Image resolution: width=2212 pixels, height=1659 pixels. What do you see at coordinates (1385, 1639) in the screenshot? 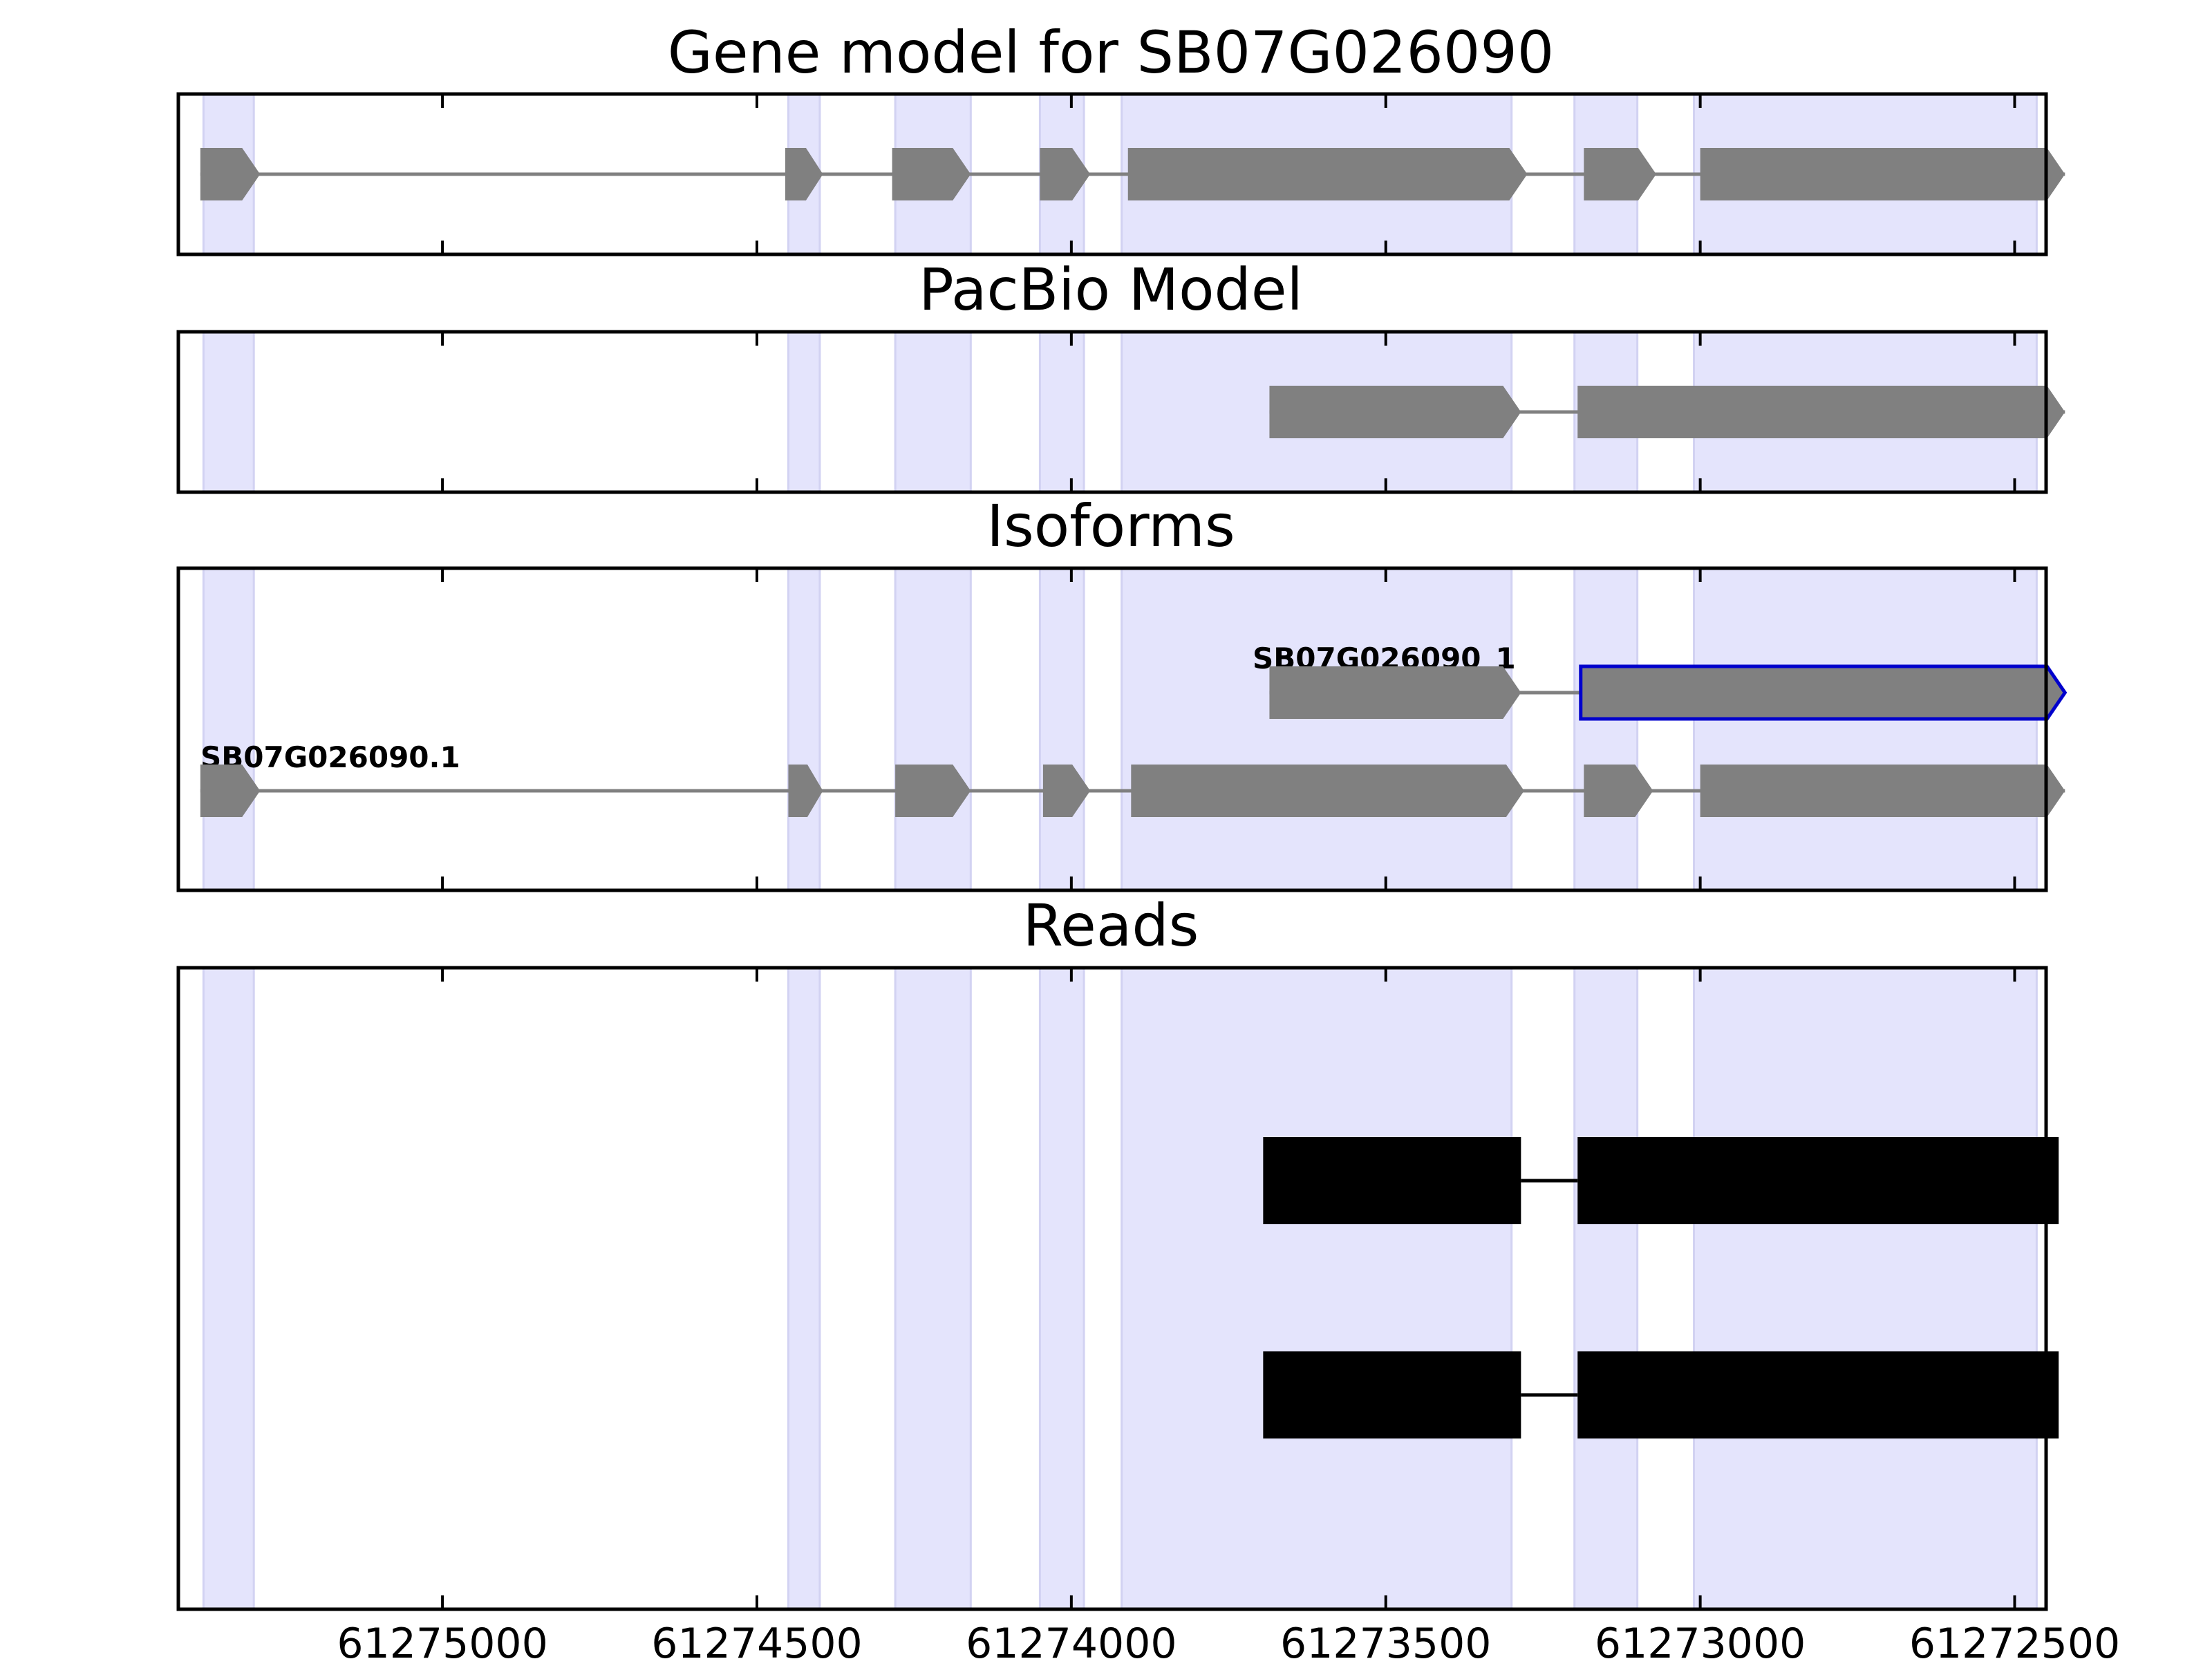
I see `x-tick-label: 61273500` at bounding box center [1385, 1639].